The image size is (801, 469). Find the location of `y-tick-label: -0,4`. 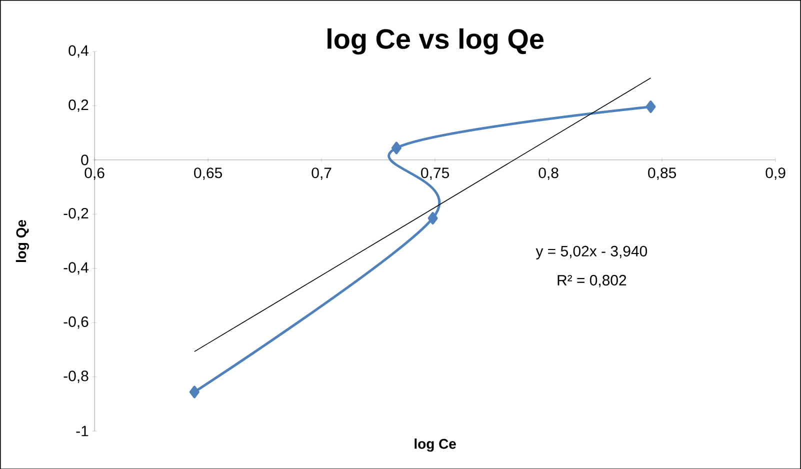

y-tick-label: -0,4 is located at coordinates (76, 268).